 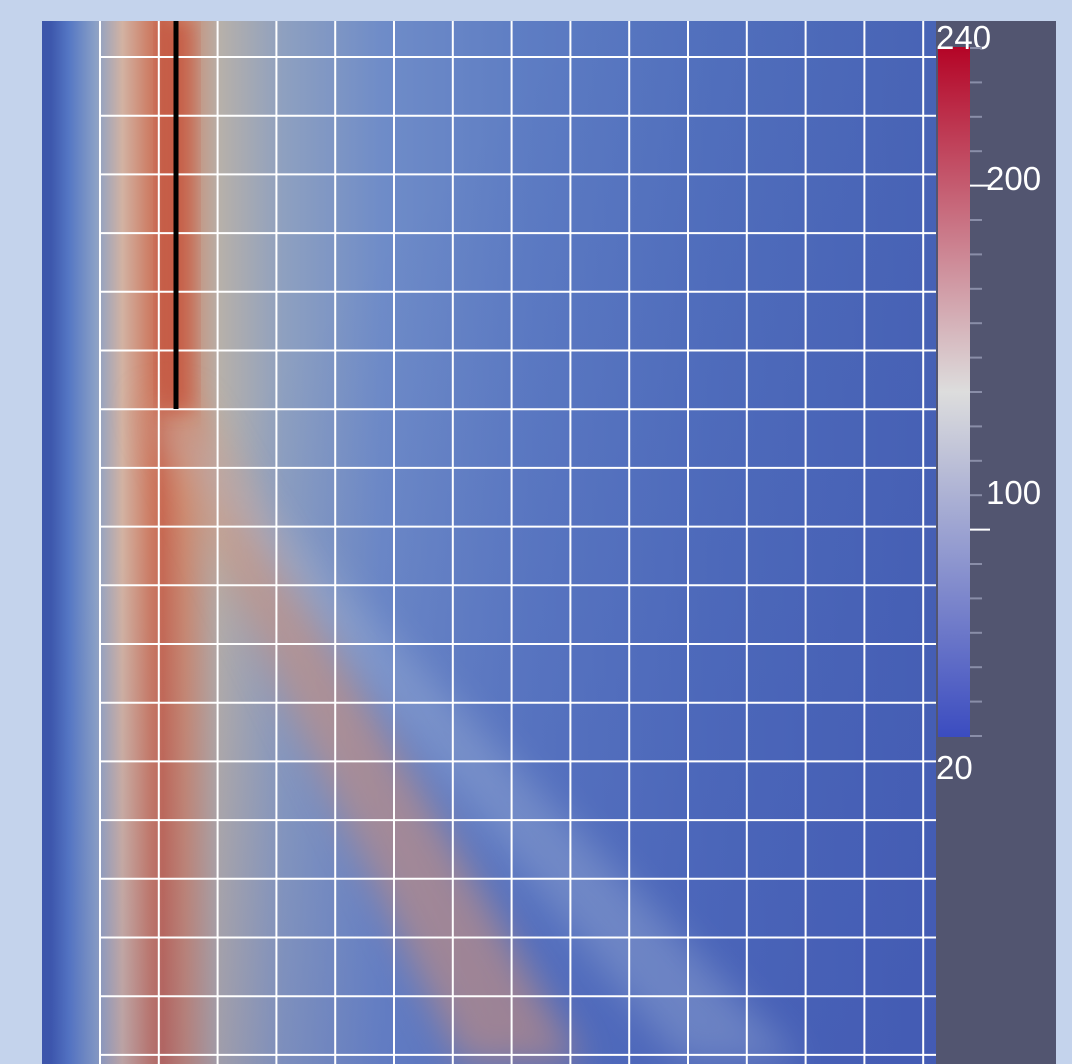 What do you see at coordinates (980, 392) in the screenshot?
I see `legend-ticks` at bounding box center [980, 392].